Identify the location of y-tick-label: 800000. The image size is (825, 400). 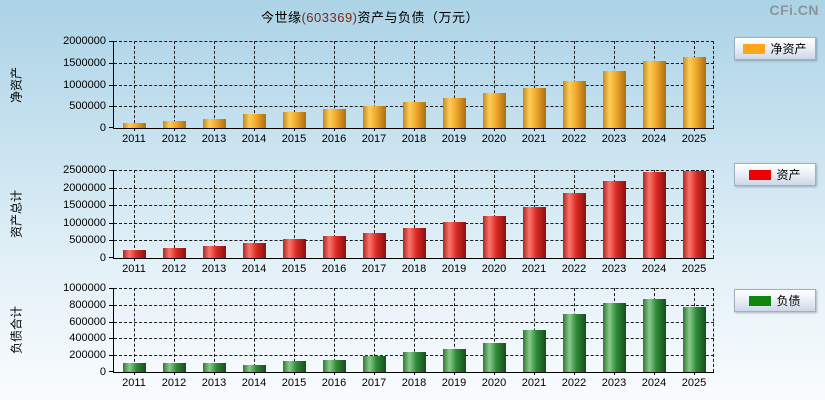
(87, 304).